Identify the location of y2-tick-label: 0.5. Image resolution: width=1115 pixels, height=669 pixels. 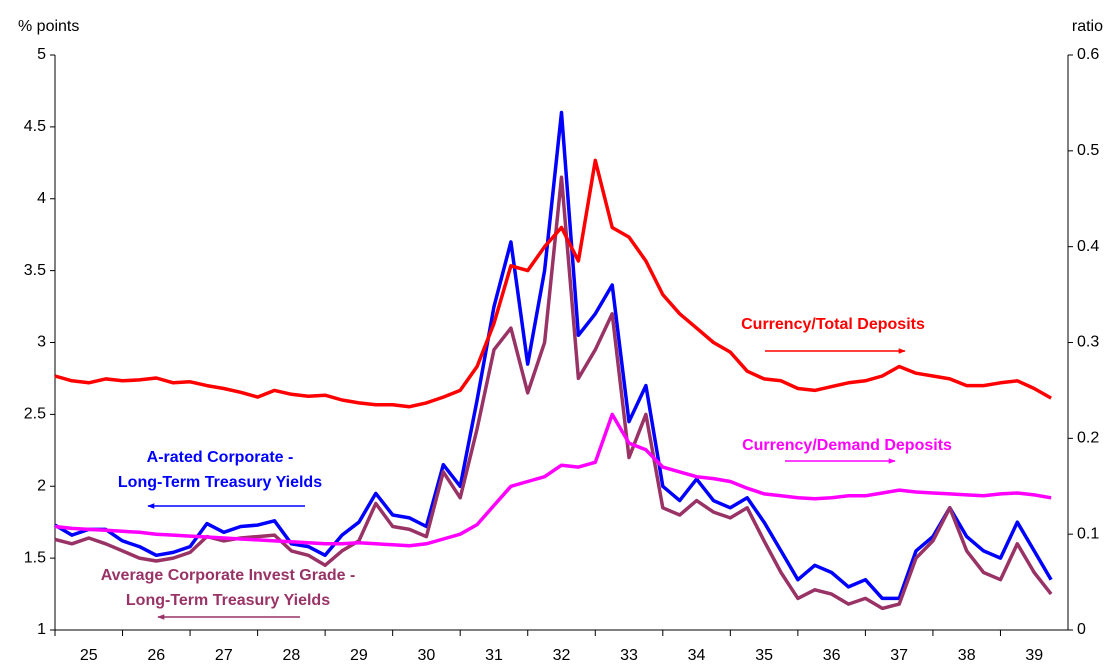
(1088, 150).